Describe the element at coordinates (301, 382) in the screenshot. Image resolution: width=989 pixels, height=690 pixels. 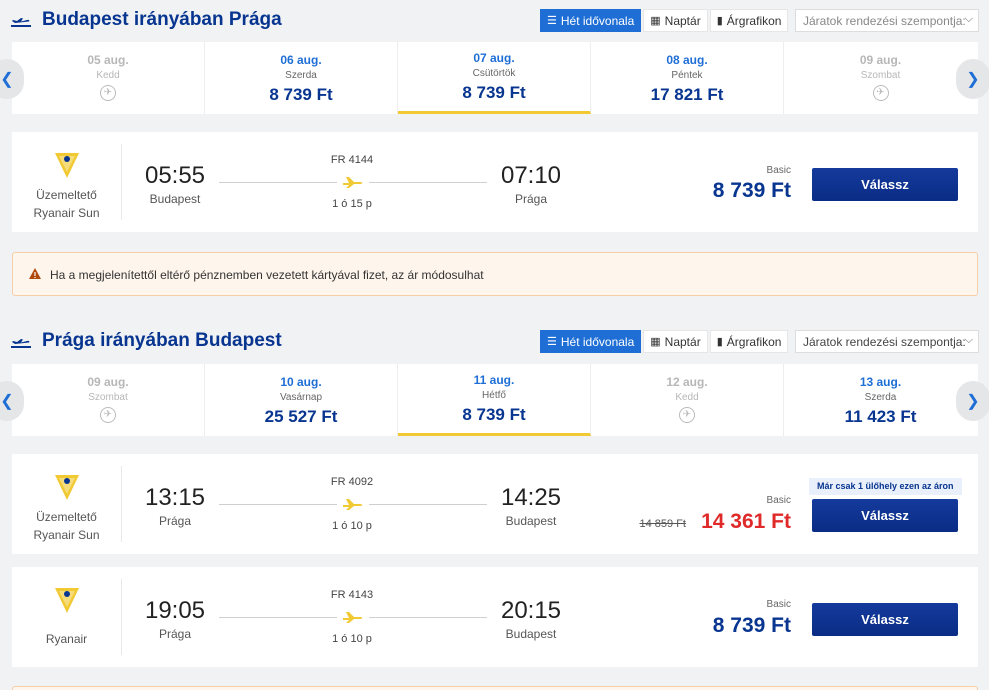
I see `date-label: 10 aug.` at that location.